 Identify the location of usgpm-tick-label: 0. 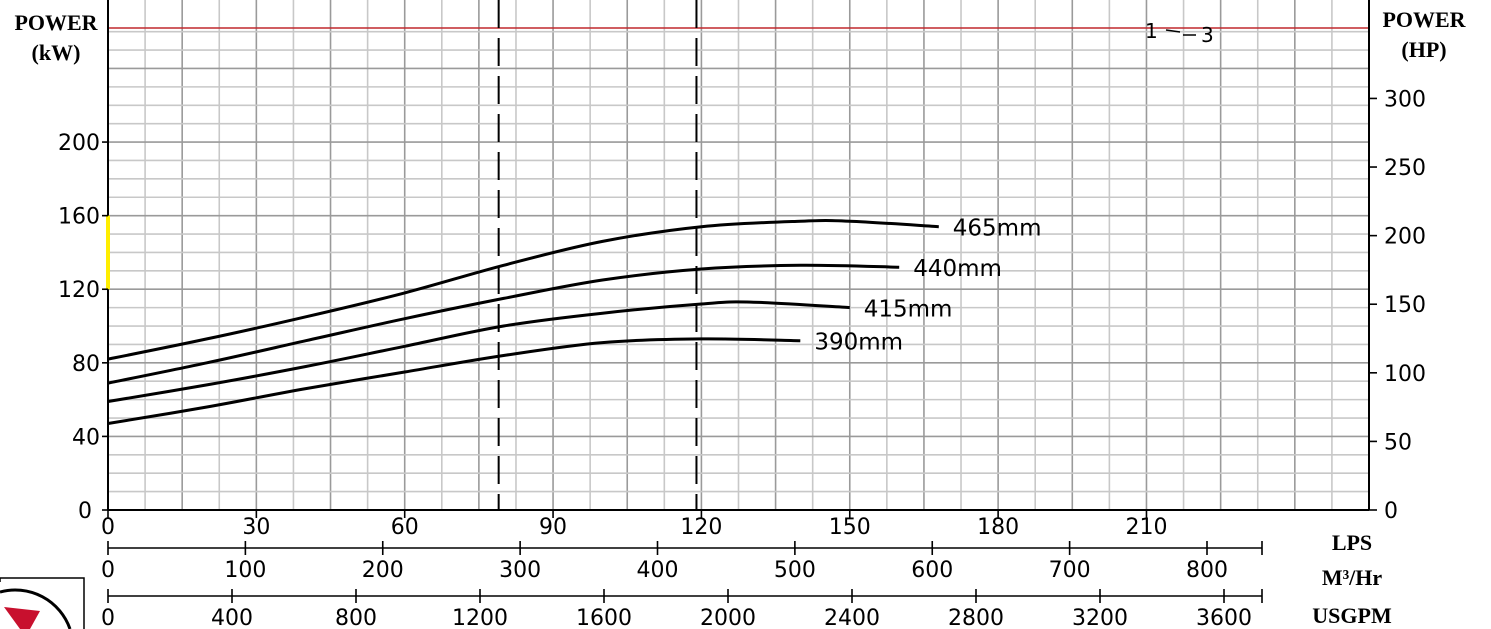
(108, 617).